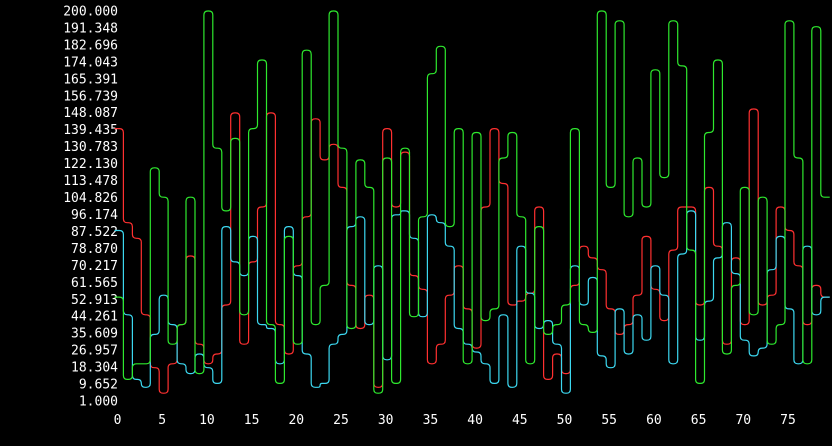  What do you see at coordinates (94, 300) in the screenshot?
I see `y-tick-label: 52.913` at bounding box center [94, 300].